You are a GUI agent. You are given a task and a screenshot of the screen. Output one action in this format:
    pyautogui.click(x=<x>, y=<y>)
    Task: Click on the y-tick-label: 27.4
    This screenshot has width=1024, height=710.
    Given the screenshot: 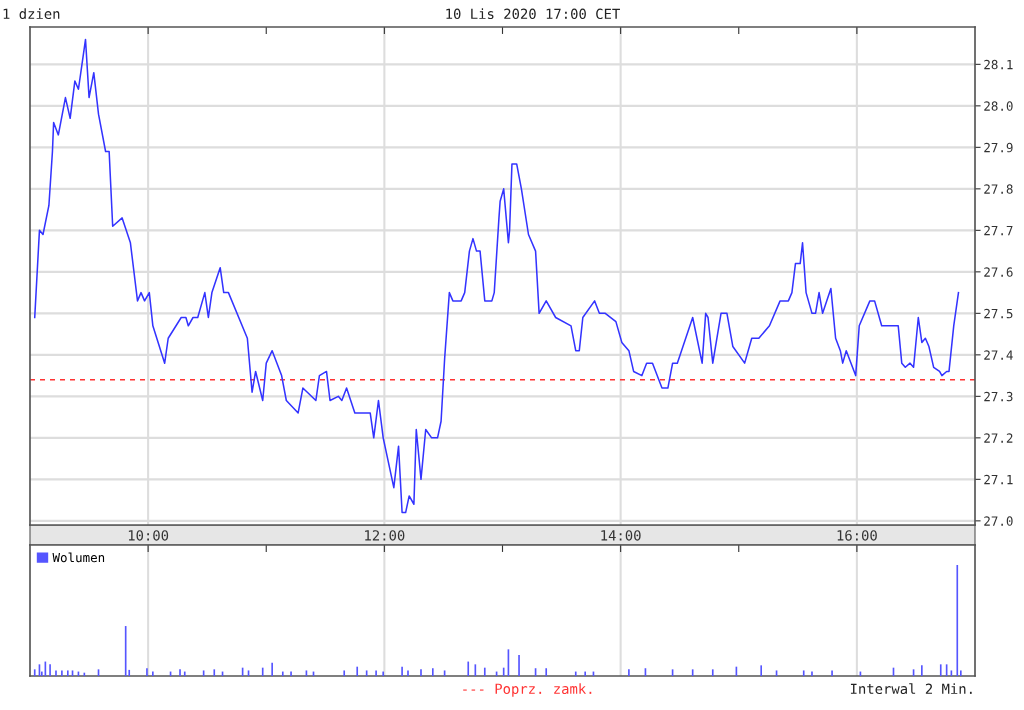 What is the action you would take?
    pyautogui.click(x=998, y=355)
    